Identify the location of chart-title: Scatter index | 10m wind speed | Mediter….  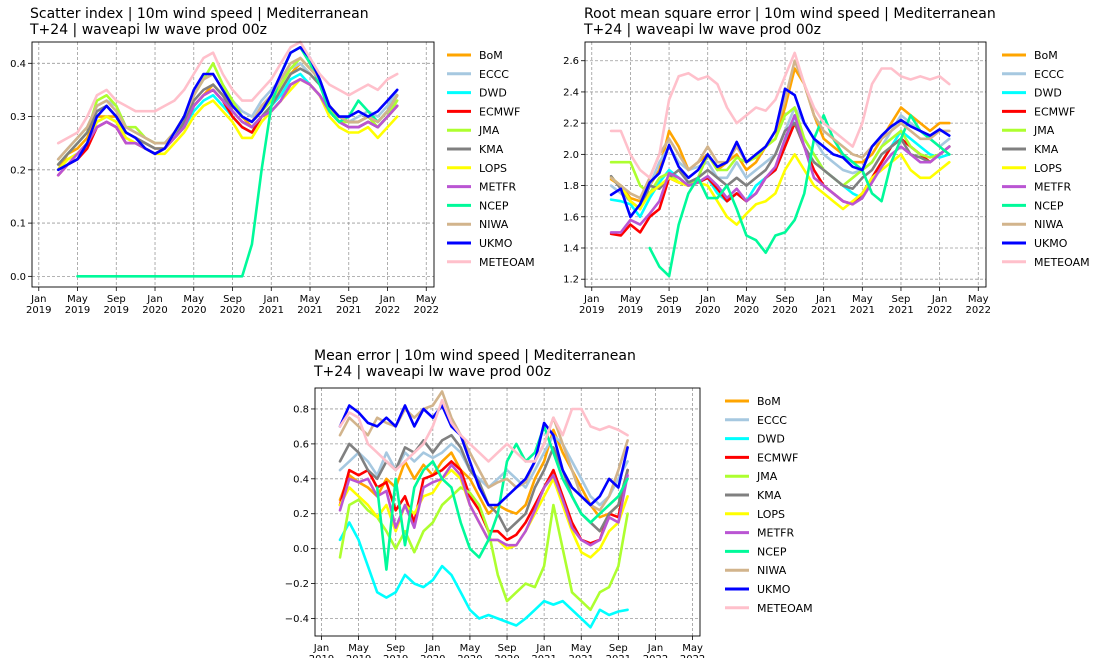
(199, 14).